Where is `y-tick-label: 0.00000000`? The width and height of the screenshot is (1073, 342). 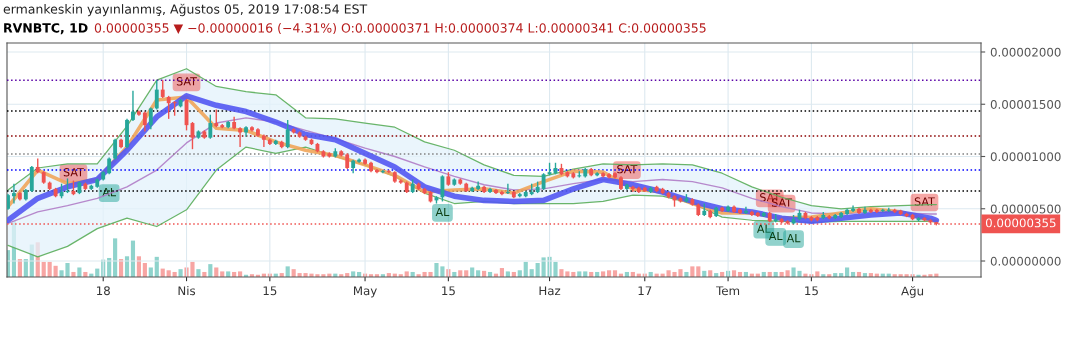
y-tick-label: 0.00000000 is located at coordinates (1025, 261).